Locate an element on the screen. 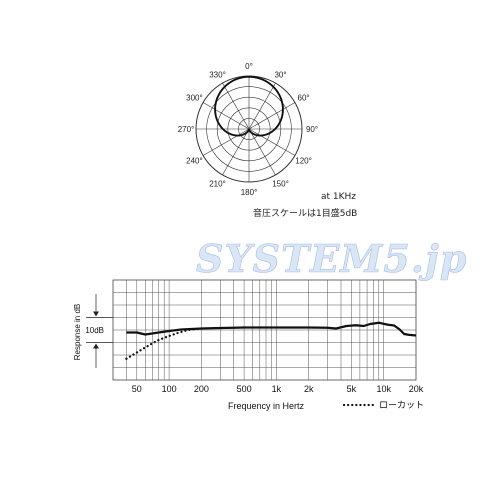 The image size is (500, 500). x-tick-label: 2k is located at coordinates (309, 389).